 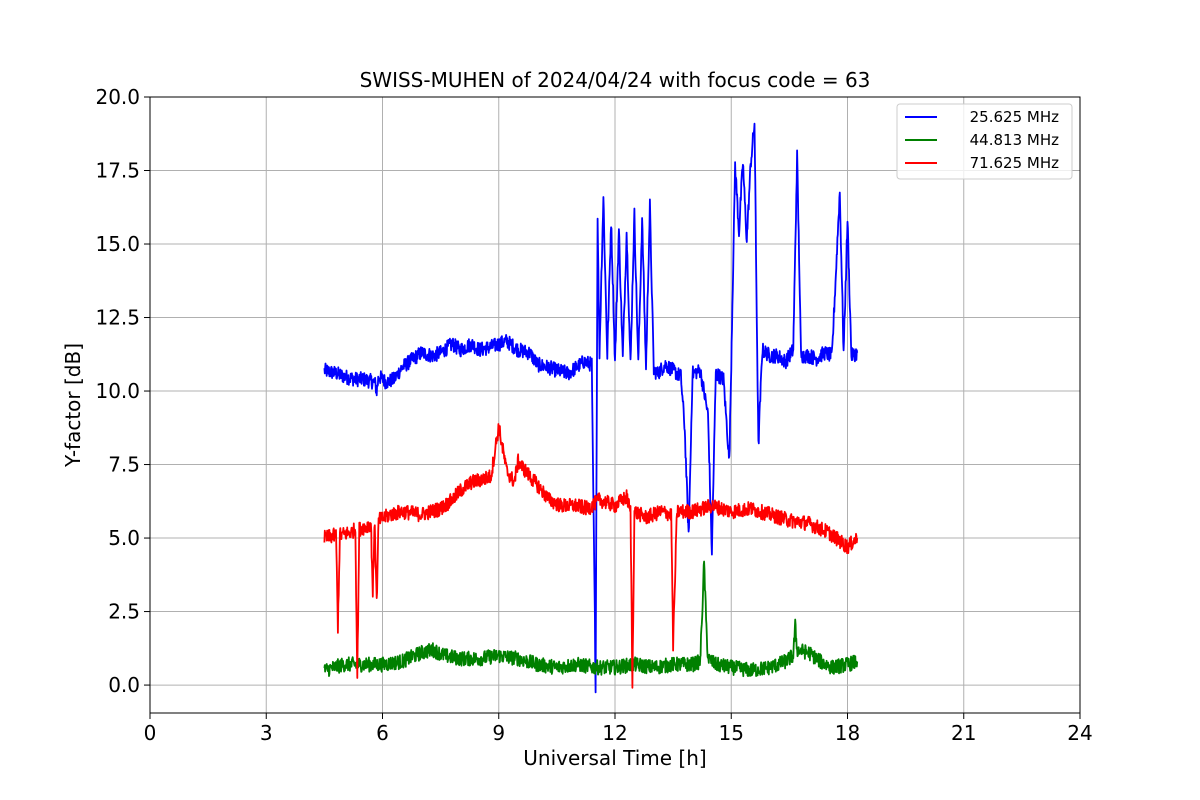 I want to click on legend-label: 25.625 MHz, so click(x=1014, y=117).